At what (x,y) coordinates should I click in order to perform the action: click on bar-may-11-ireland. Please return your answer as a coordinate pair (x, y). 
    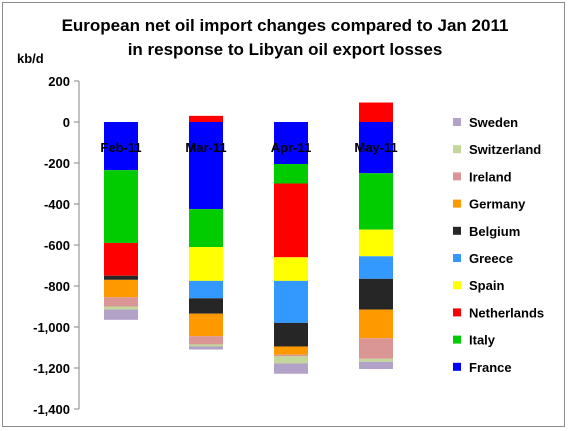
    Looking at the image, I should click on (376, 348).